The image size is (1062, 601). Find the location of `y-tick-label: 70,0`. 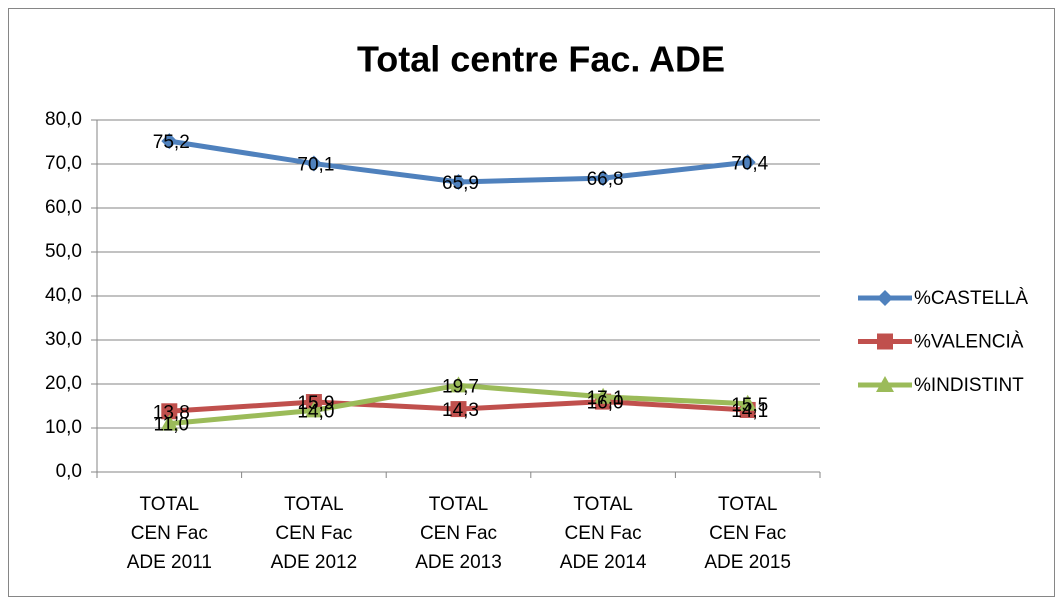

y-tick-label: 70,0 is located at coordinates (63, 163).